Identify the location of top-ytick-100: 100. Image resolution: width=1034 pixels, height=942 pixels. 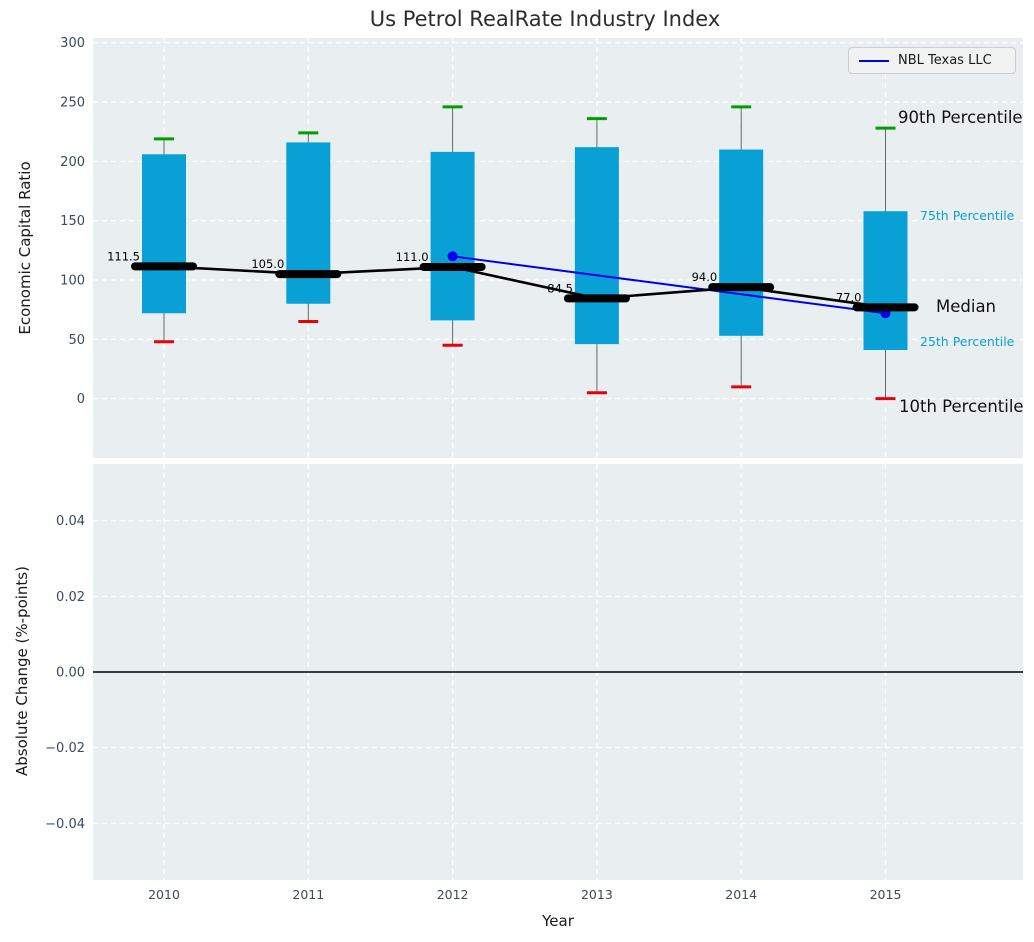
(72, 281).